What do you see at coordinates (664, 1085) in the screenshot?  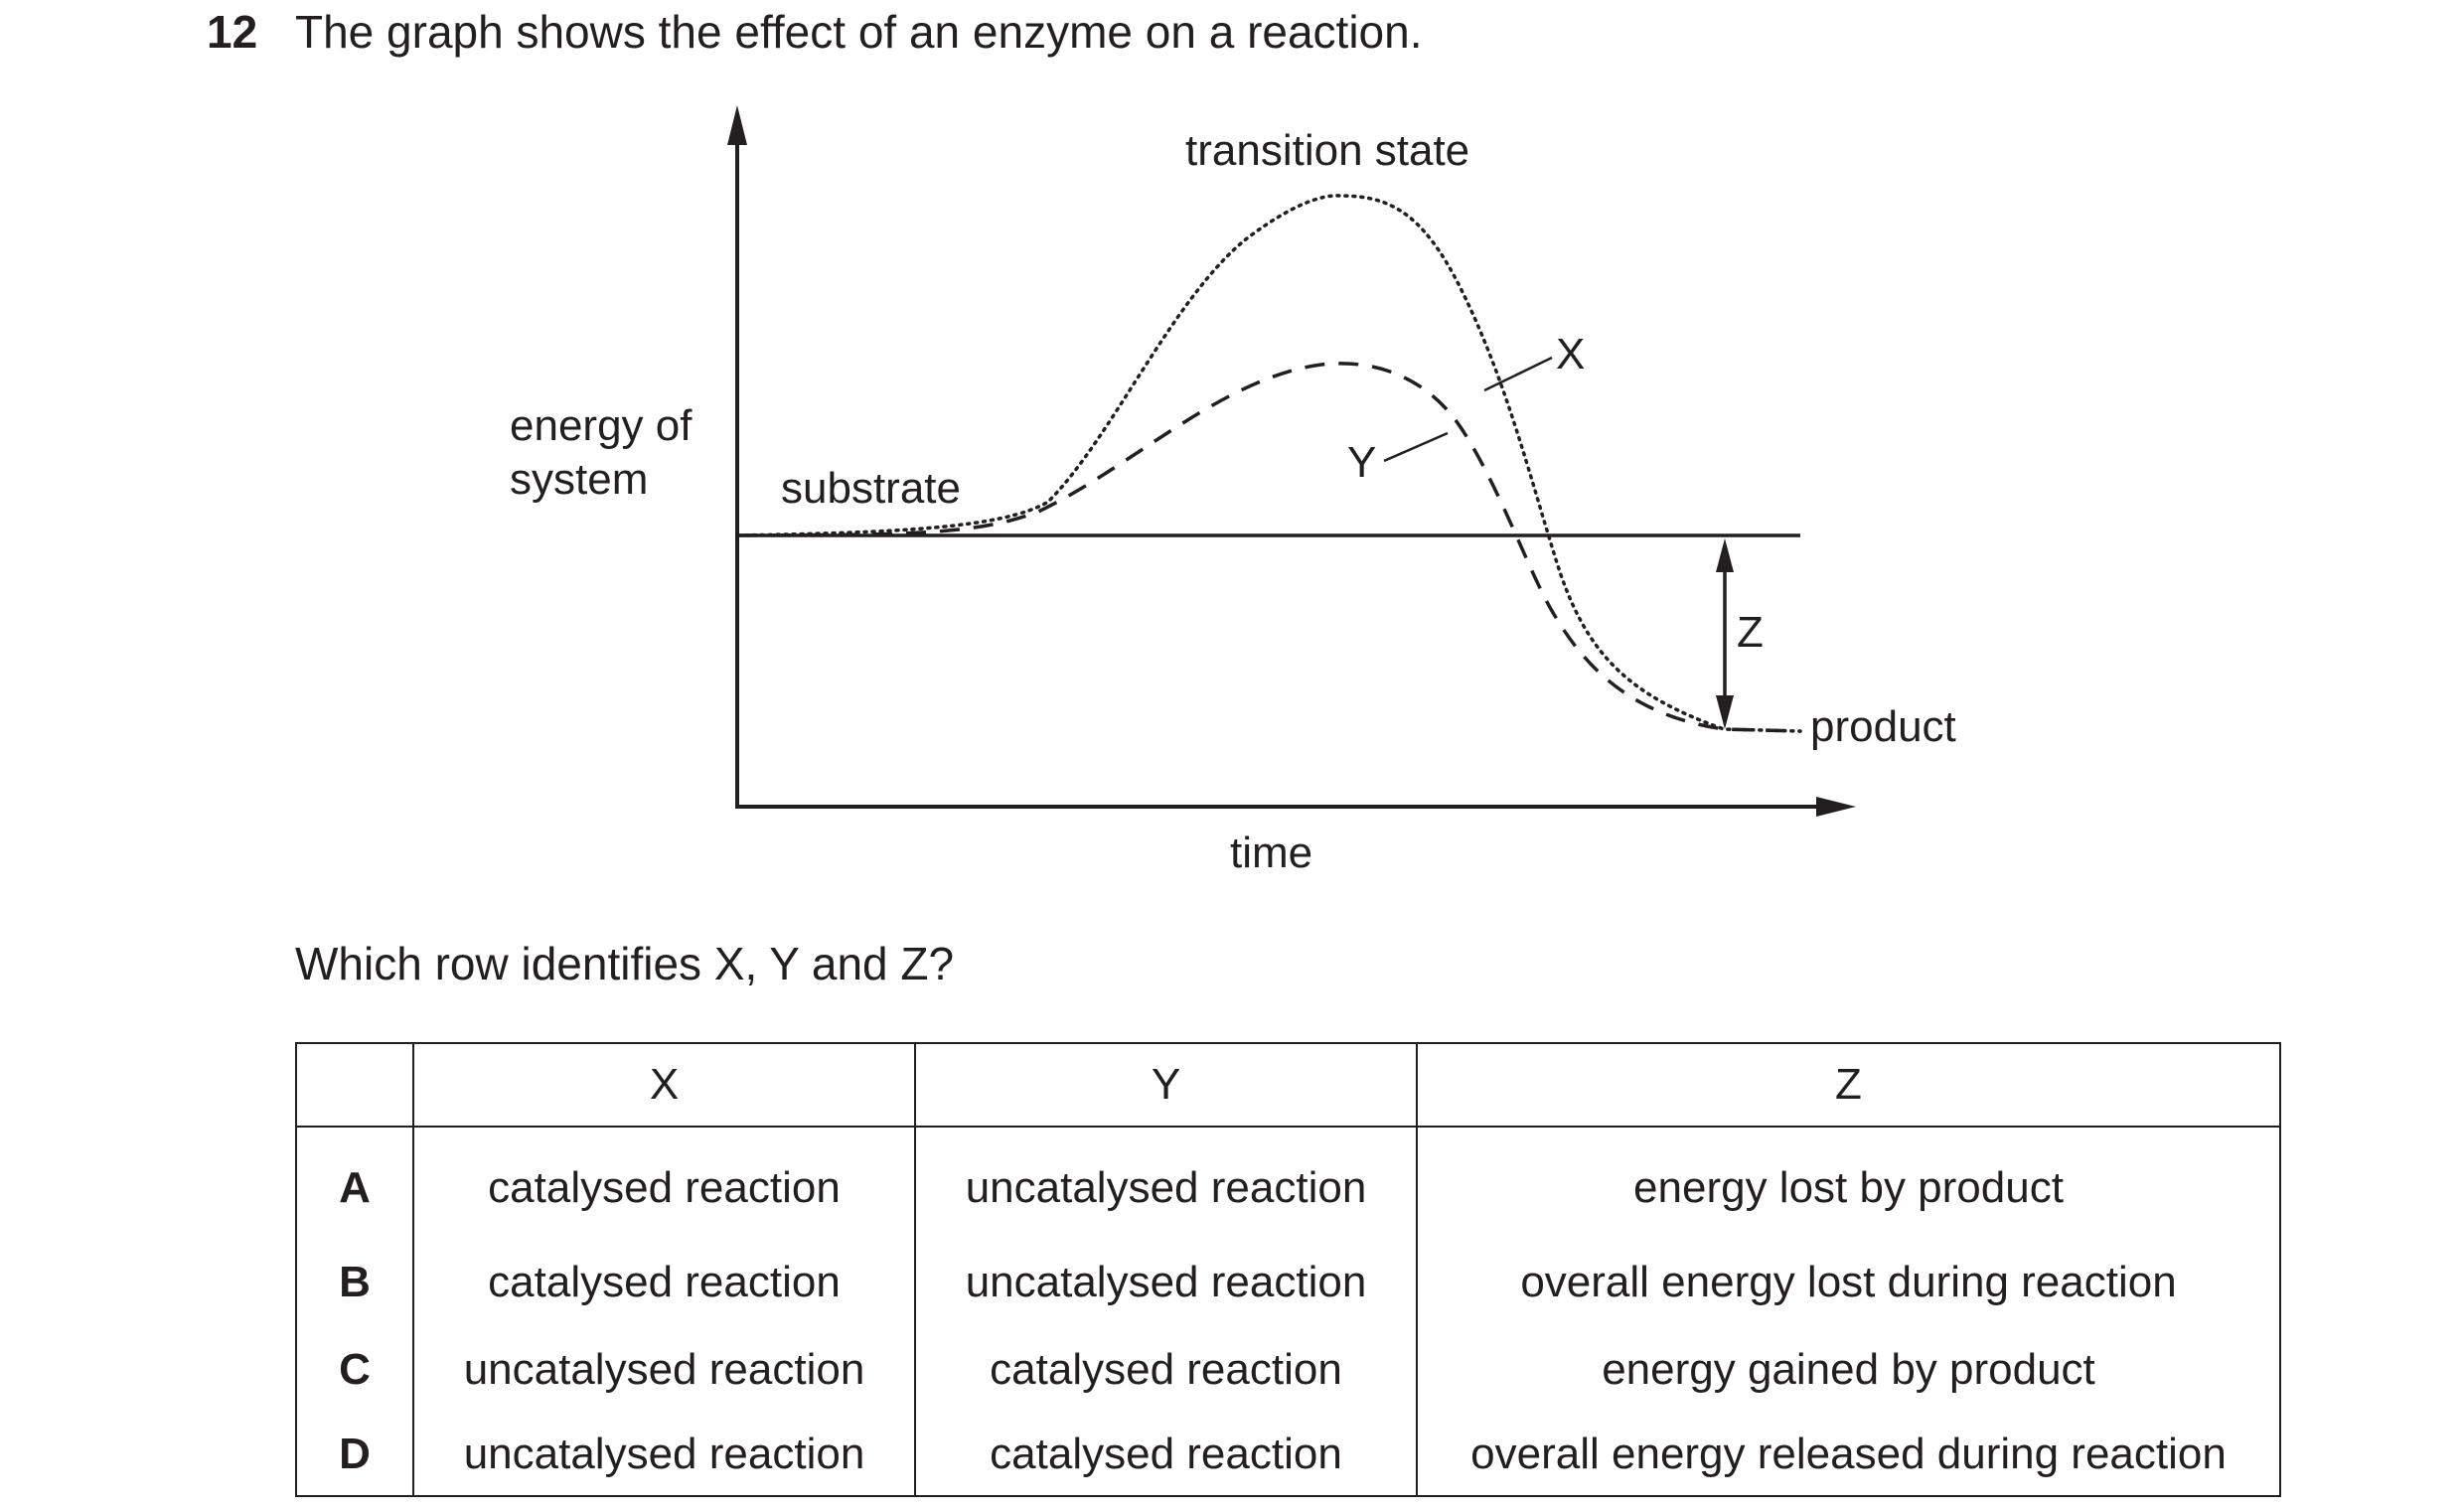 I see `header-x: X` at bounding box center [664, 1085].